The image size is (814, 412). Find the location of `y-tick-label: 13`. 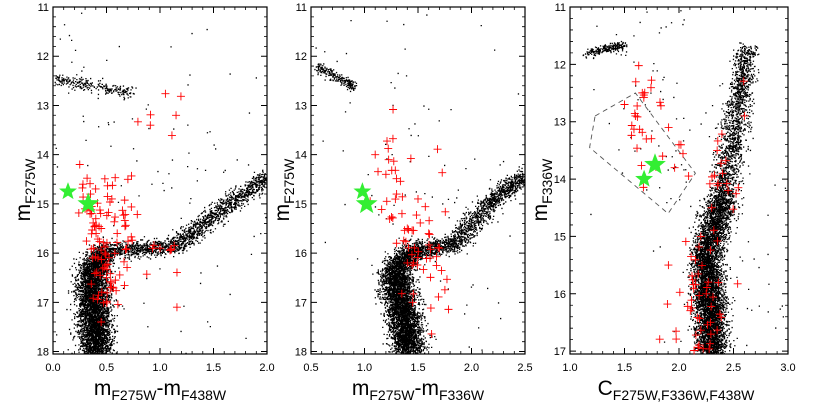

y-tick-label: 13 is located at coordinates (301, 106).